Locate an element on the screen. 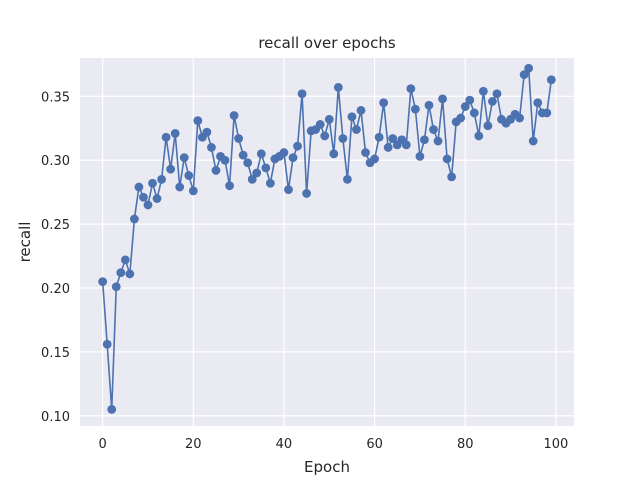  x-tick-label: 60 is located at coordinates (374, 444).